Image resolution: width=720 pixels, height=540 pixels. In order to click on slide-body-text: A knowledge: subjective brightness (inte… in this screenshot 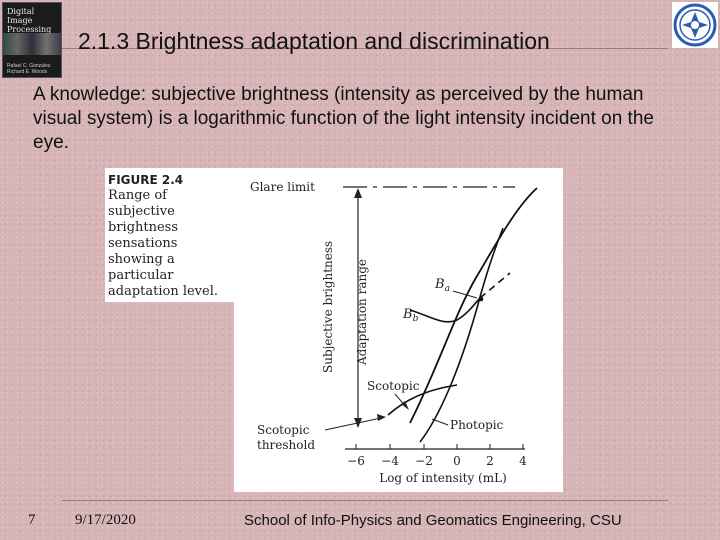, I will do `click(343, 118)`.